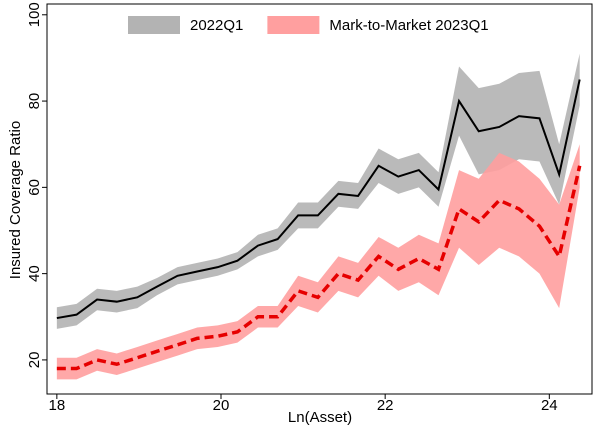 This screenshot has width=598, height=433. What do you see at coordinates (549, 405) in the screenshot?
I see `x-tick-label: 24` at bounding box center [549, 405].